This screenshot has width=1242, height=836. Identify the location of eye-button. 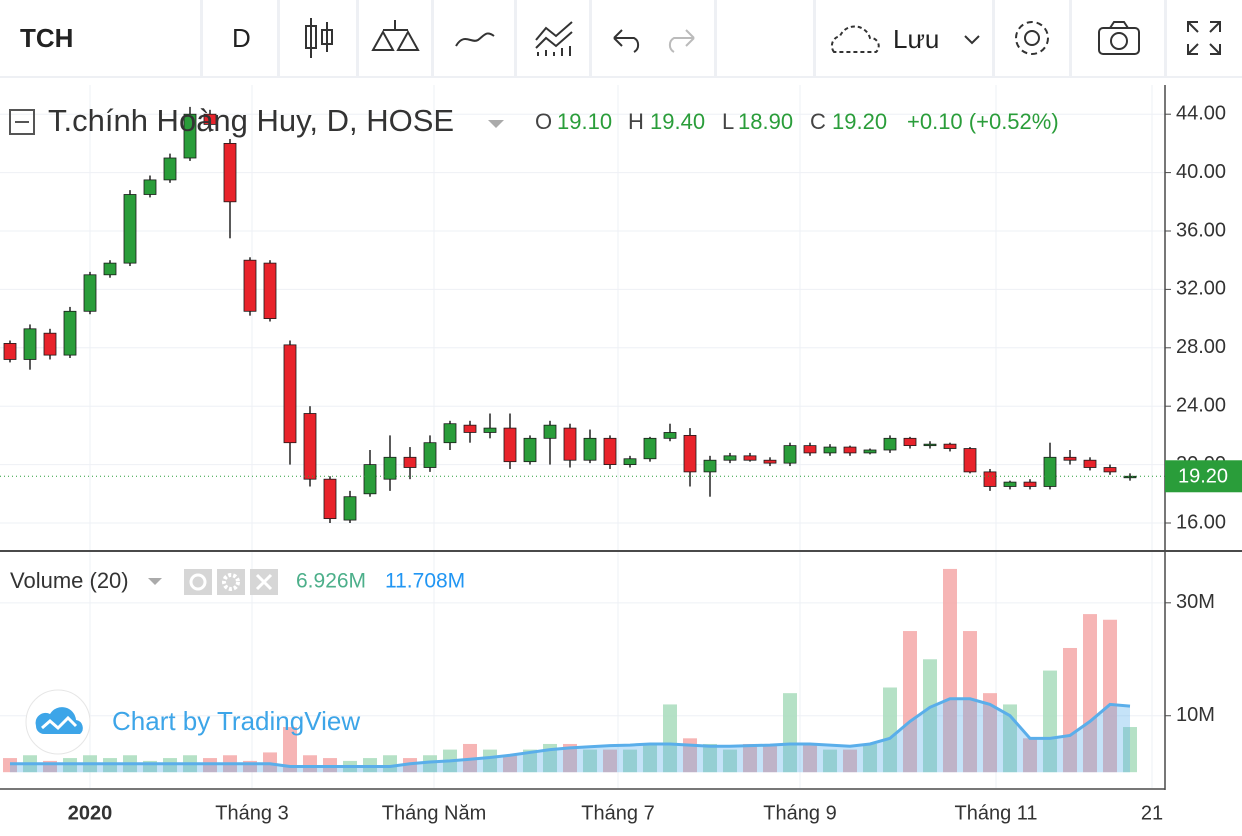
(198, 582).